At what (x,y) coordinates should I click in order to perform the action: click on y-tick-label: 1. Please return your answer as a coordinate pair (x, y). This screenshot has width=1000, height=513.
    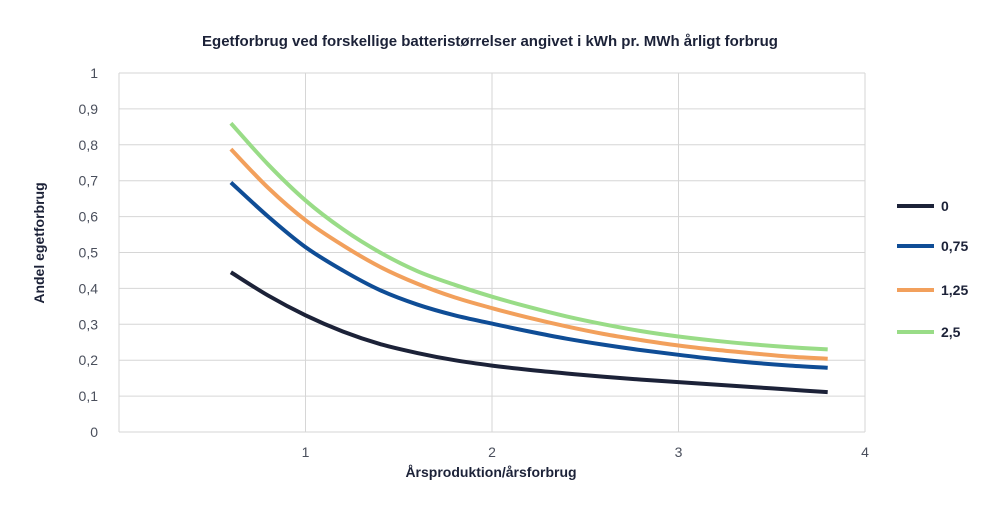
    Looking at the image, I should click on (94, 73).